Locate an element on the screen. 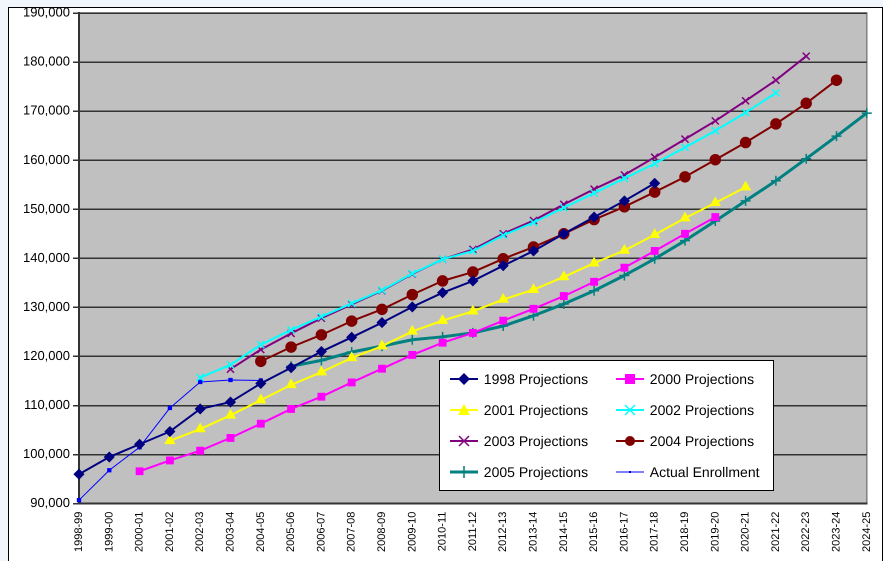 This screenshot has width=883, height=561. x-tick-label: 2012-13 is located at coordinates (503, 532).